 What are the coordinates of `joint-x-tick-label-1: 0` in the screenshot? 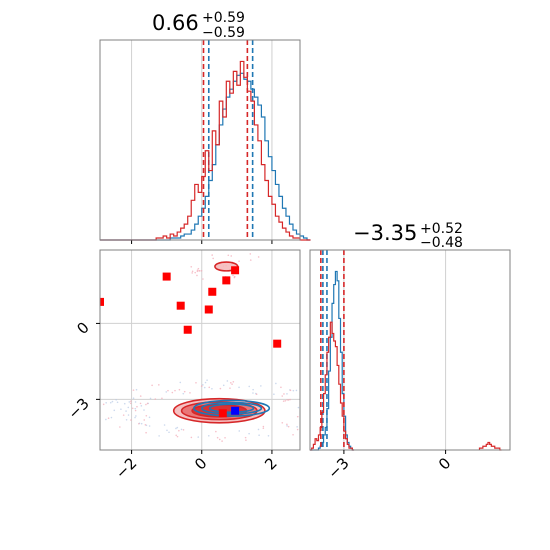 It's located at (200, 463).